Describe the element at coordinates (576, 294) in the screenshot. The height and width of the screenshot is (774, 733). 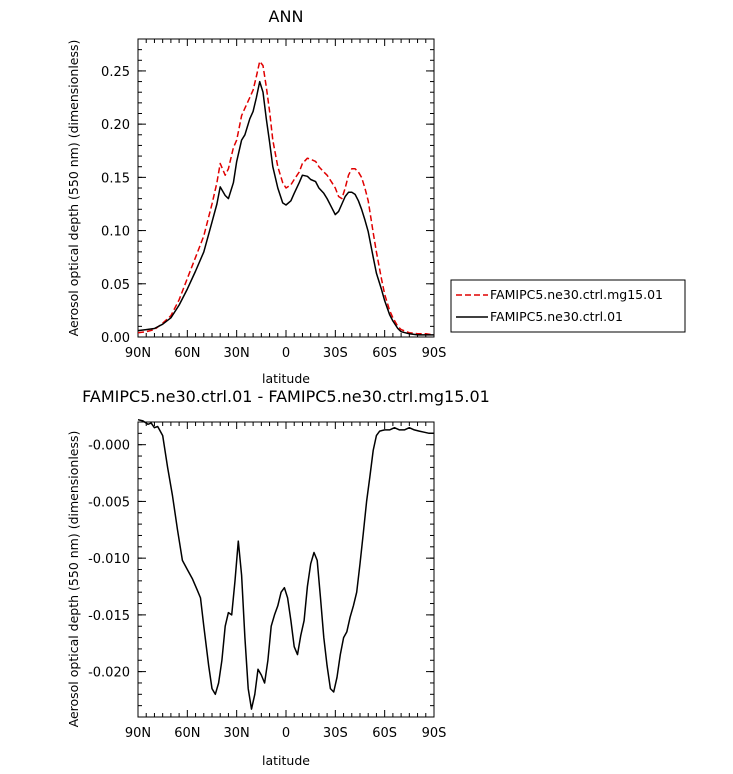
I see `legend-entry-1: FAMIPC5.ne30.ctrl.mg15.01` at that location.